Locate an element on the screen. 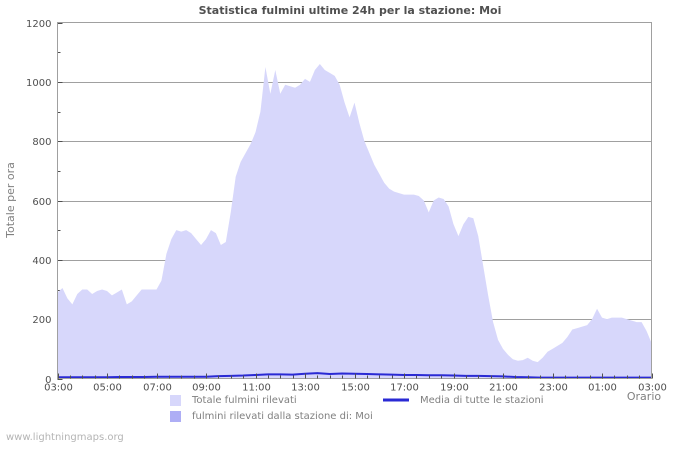 This screenshot has height=450, width=700. x-tick-label: 23:00 is located at coordinates (553, 388).